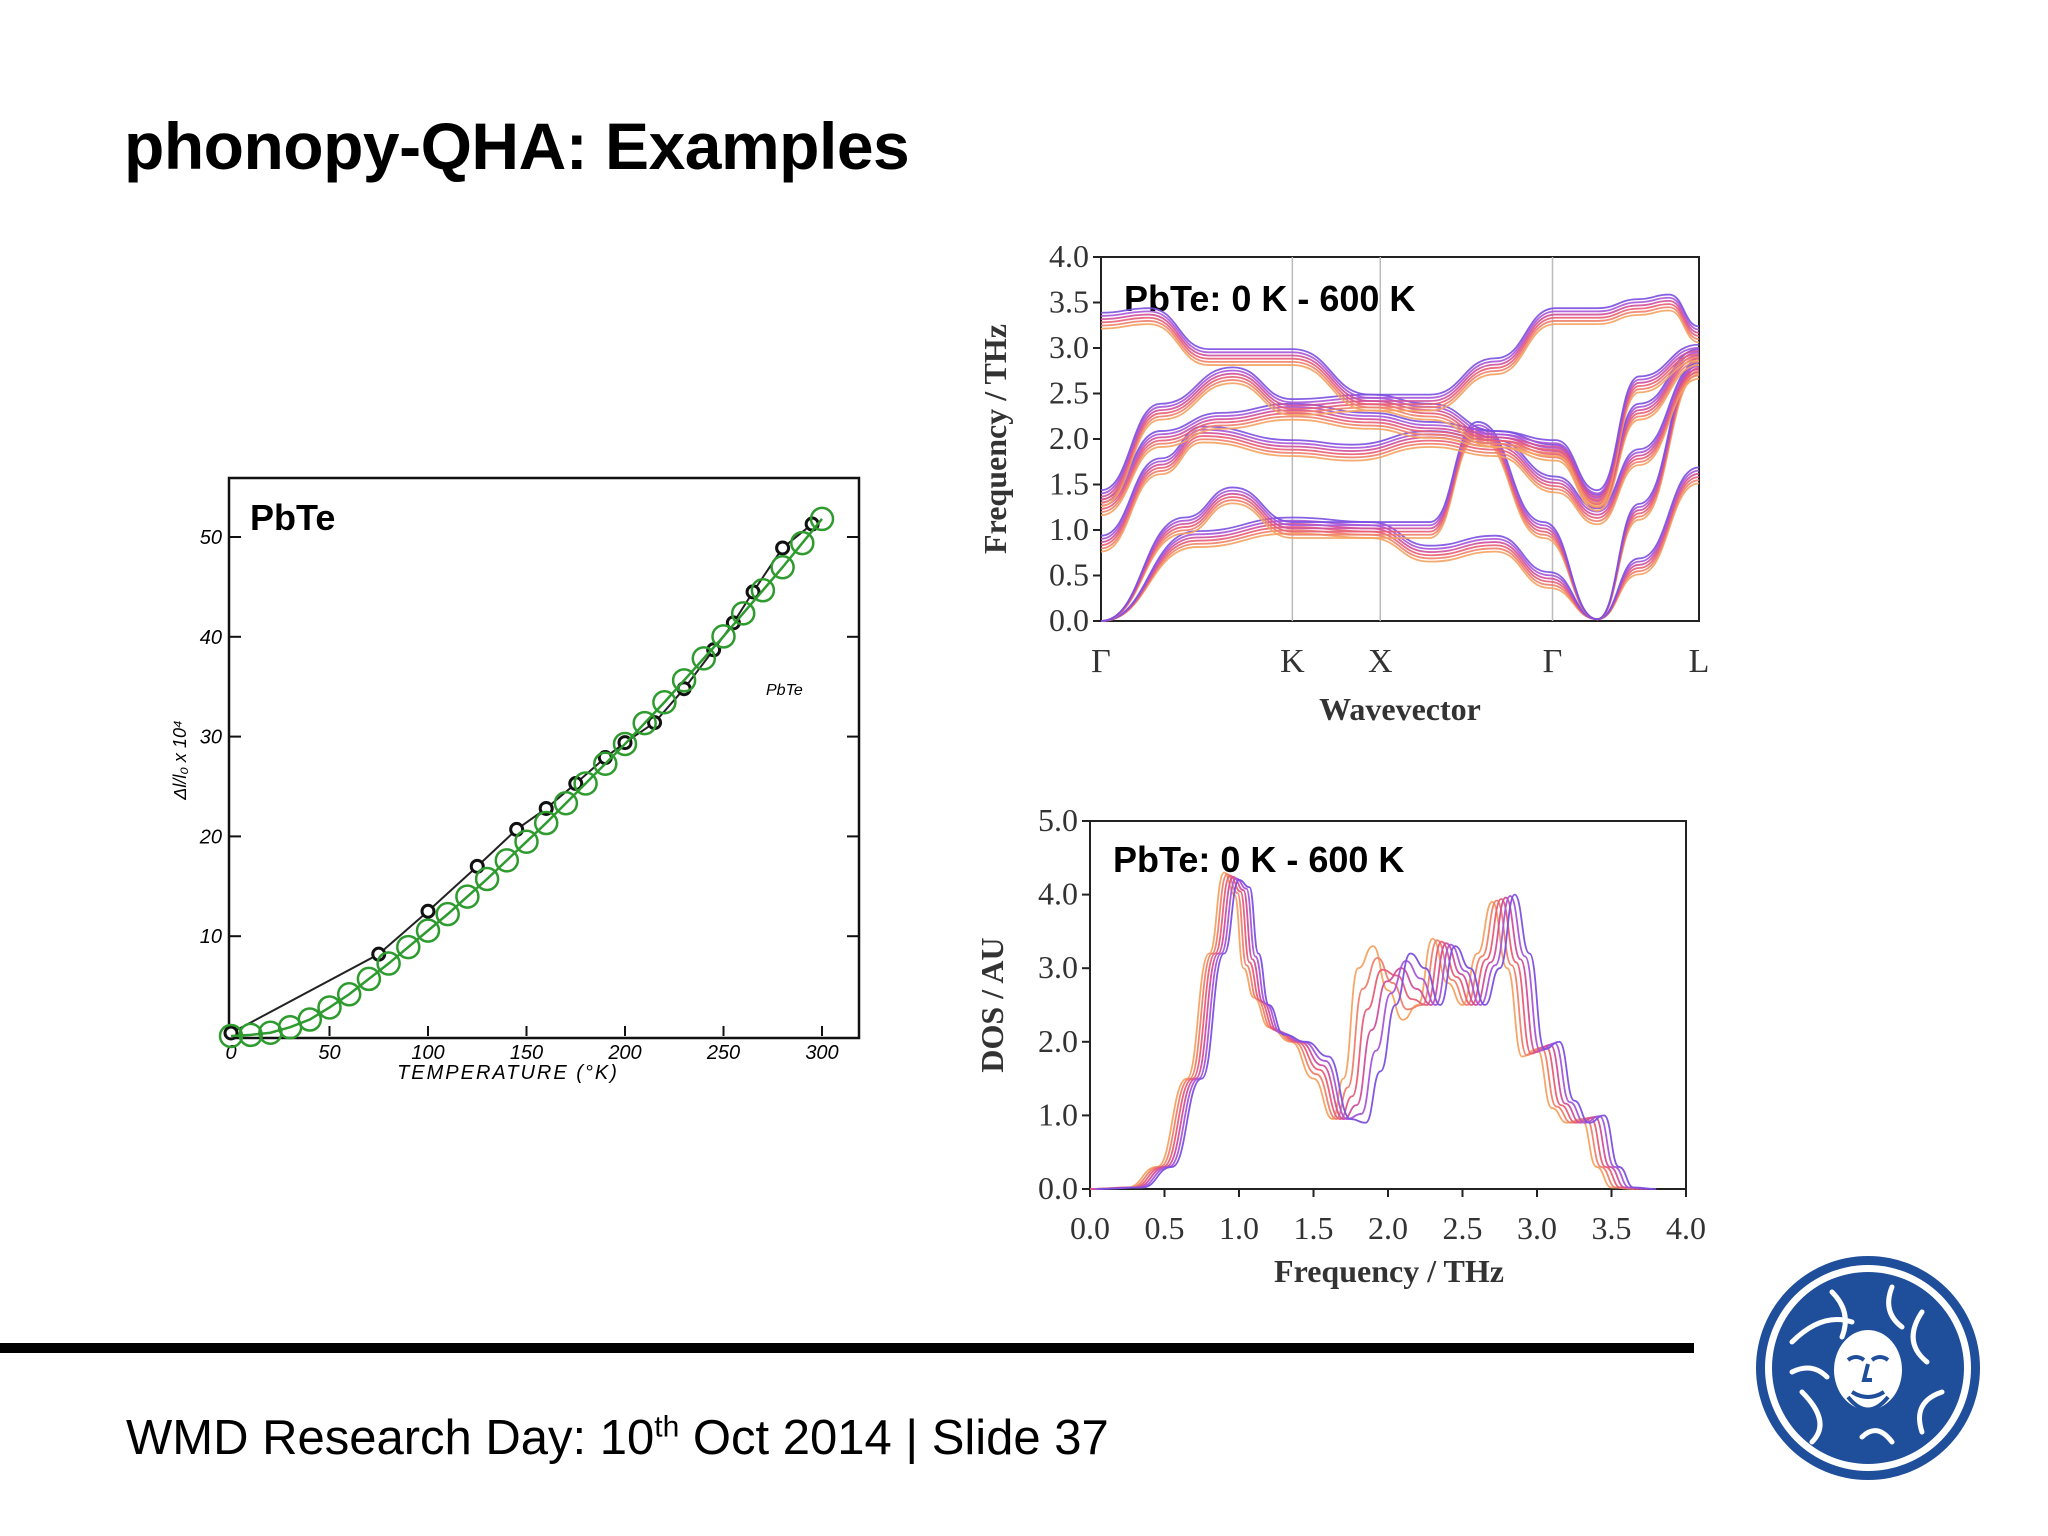 The width and height of the screenshot is (2048, 1536). I want to click on overlay-label: PbTe, so click(292, 517).